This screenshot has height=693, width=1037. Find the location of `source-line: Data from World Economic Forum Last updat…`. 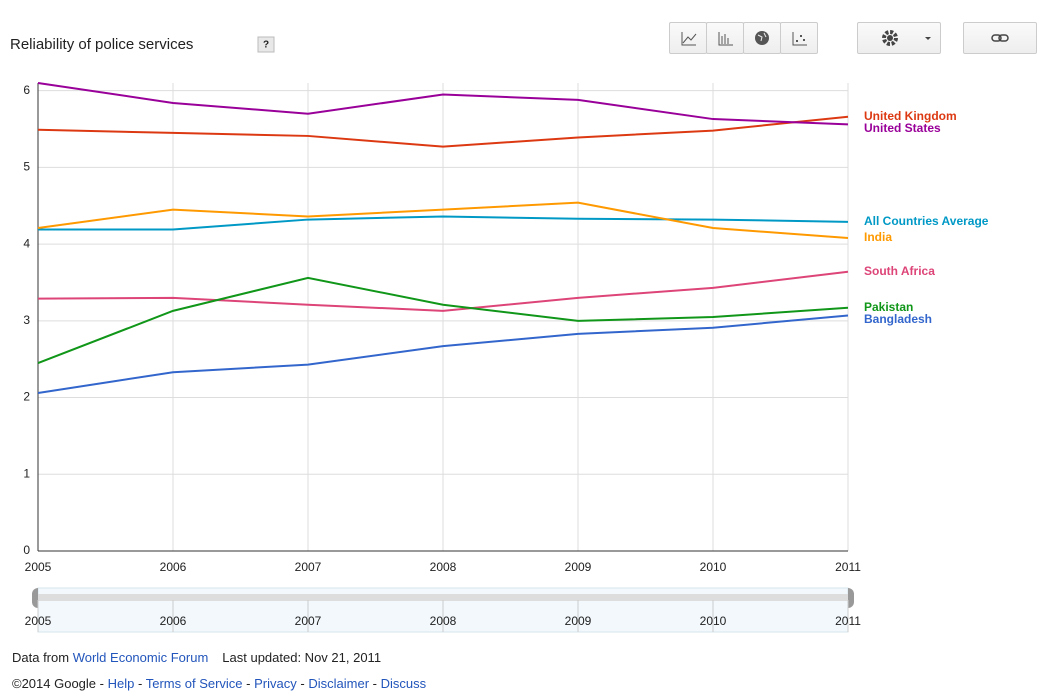

source-line: Data from World Economic Forum Last updat… is located at coordinates (196, 657).